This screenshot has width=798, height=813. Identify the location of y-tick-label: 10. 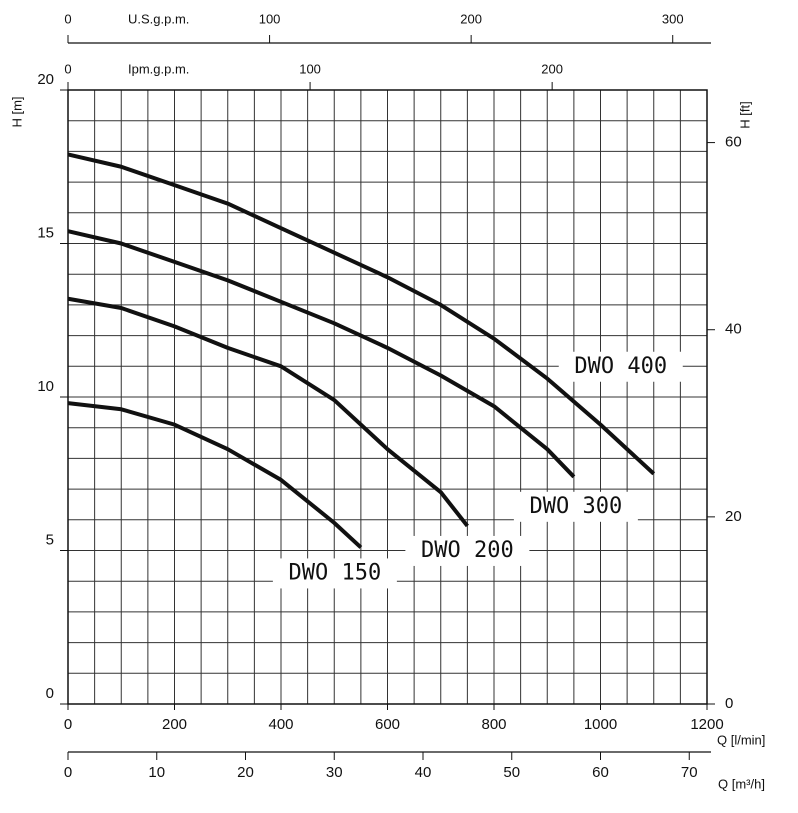
(45, 386).